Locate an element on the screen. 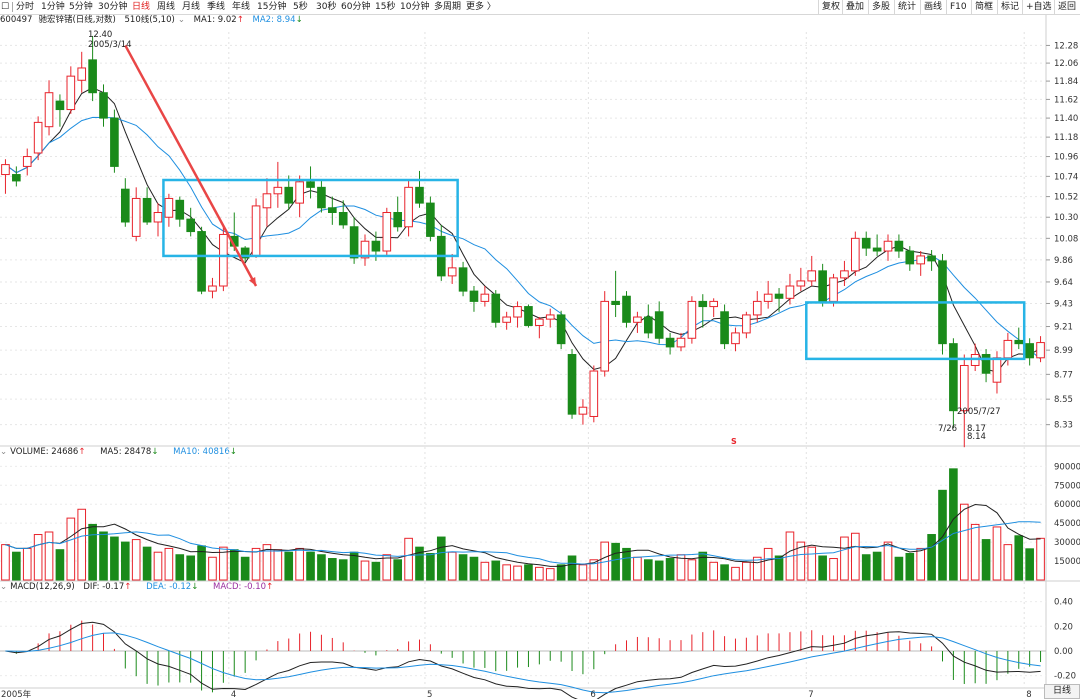 This screenshot has width=1080, height=699. collapse-icon: ☐ is located at coordinates (5, 7).